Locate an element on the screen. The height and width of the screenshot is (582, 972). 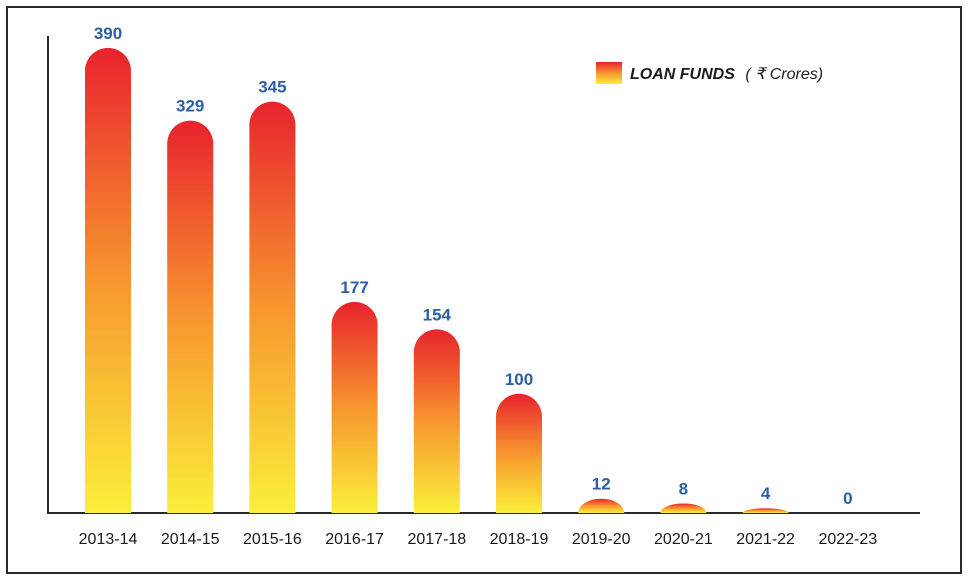
x-tick-label-2016-17: 2016-17 is located at coordinates (354, 539).